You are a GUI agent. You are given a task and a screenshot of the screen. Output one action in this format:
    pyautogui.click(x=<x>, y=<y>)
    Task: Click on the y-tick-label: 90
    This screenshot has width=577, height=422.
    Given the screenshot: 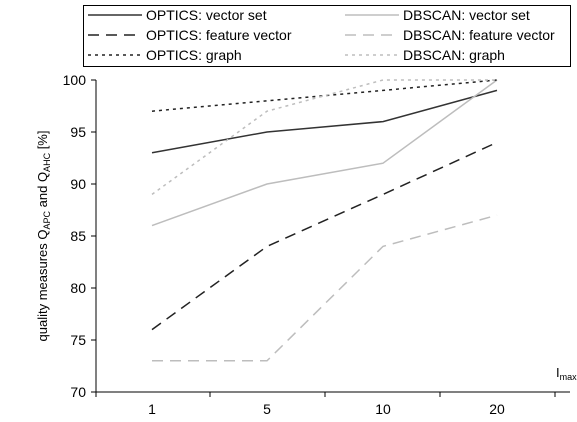 What is the action you would take?
    pyautogui.click(x=78, y=184)
    